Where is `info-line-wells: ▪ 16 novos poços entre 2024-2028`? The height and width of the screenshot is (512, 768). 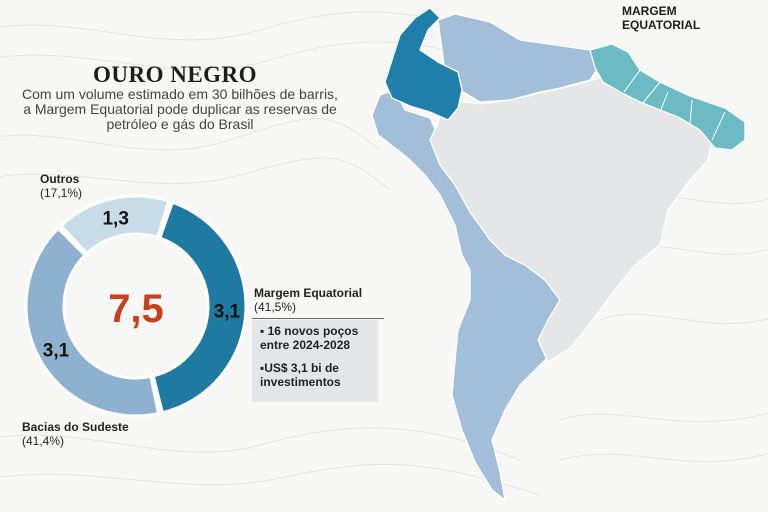
info-line-wells: ▪ 16 novos poços entre 2024-2028 is located at coordinates (309, 338).